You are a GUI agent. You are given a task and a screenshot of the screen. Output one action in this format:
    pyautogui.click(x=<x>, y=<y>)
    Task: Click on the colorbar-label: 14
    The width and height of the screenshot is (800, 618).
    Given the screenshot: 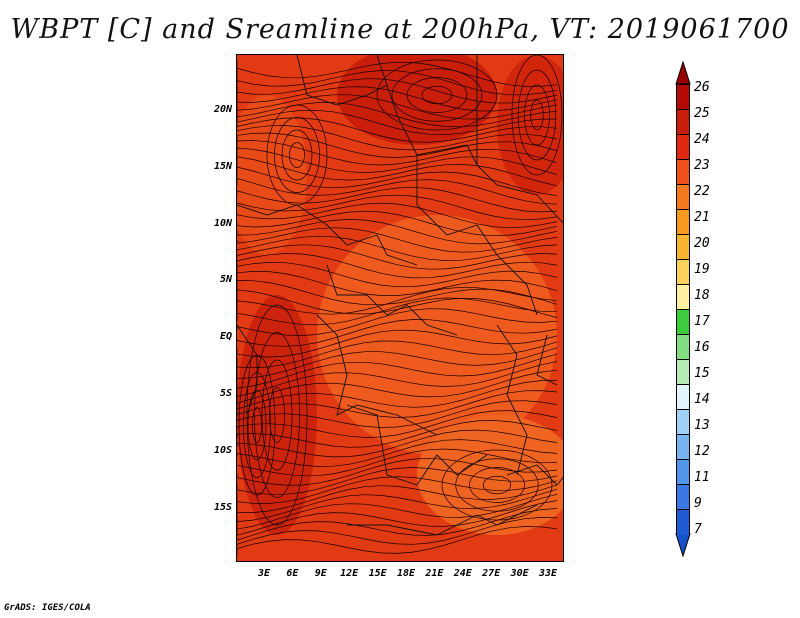 What is the action you would take?
    pyautogui.click(x=702, y=399)
    